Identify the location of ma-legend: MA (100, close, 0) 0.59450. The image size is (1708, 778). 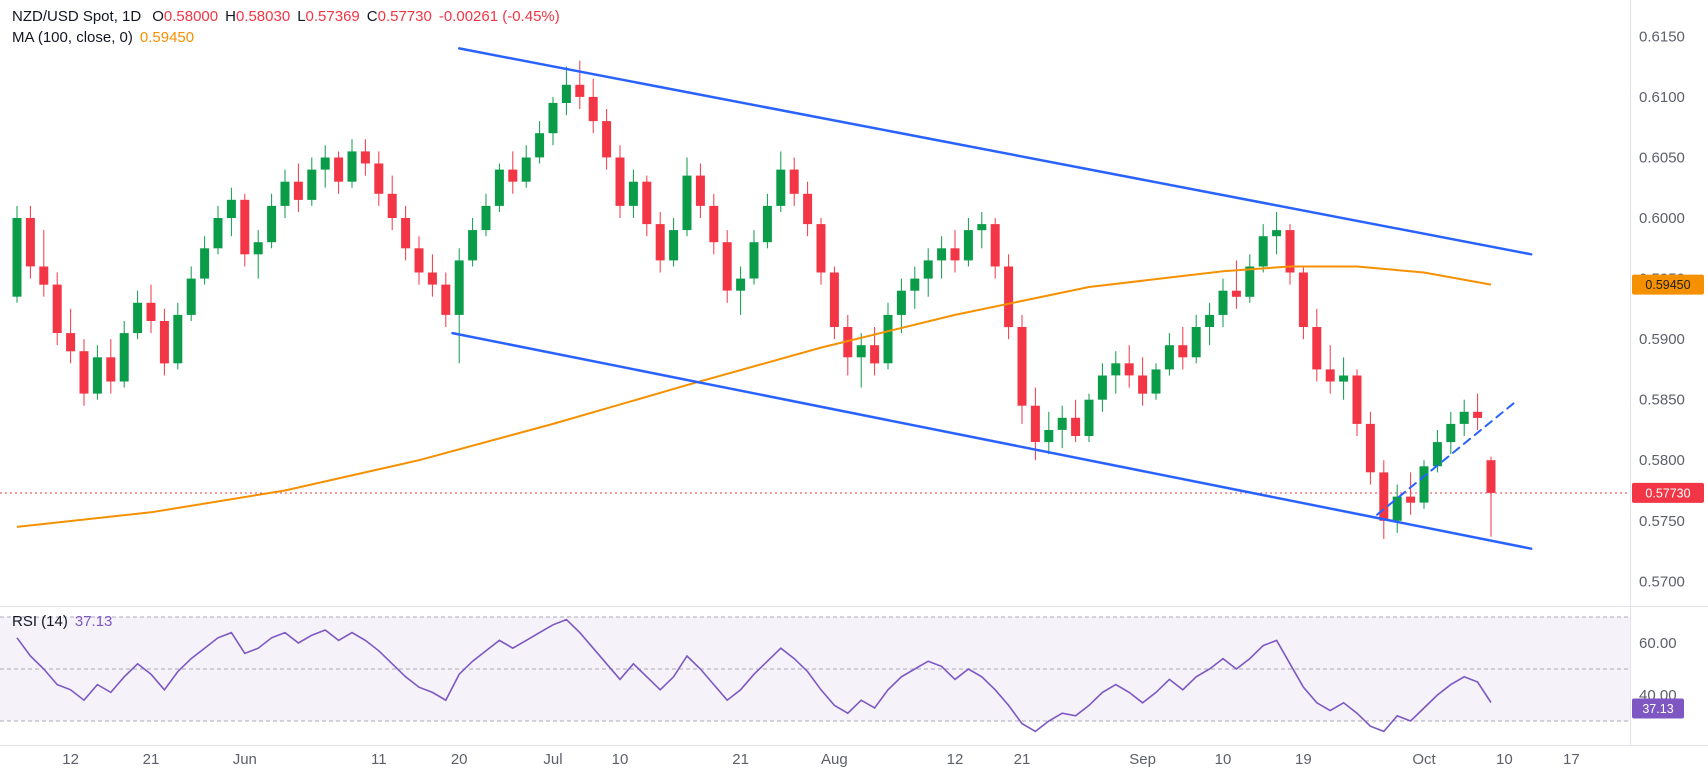
(103, 38).